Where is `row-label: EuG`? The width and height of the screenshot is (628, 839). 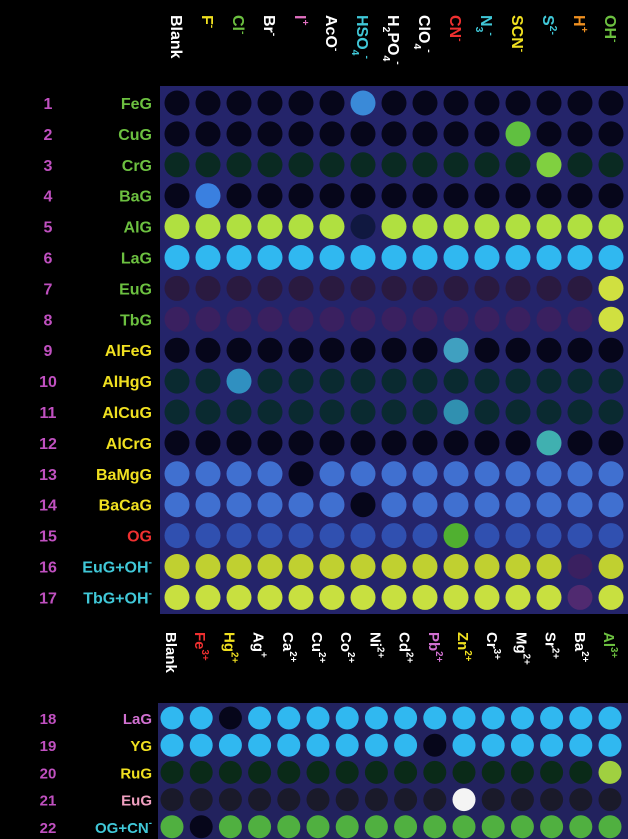
row-label: EuG is located at coordinates (135, 289).